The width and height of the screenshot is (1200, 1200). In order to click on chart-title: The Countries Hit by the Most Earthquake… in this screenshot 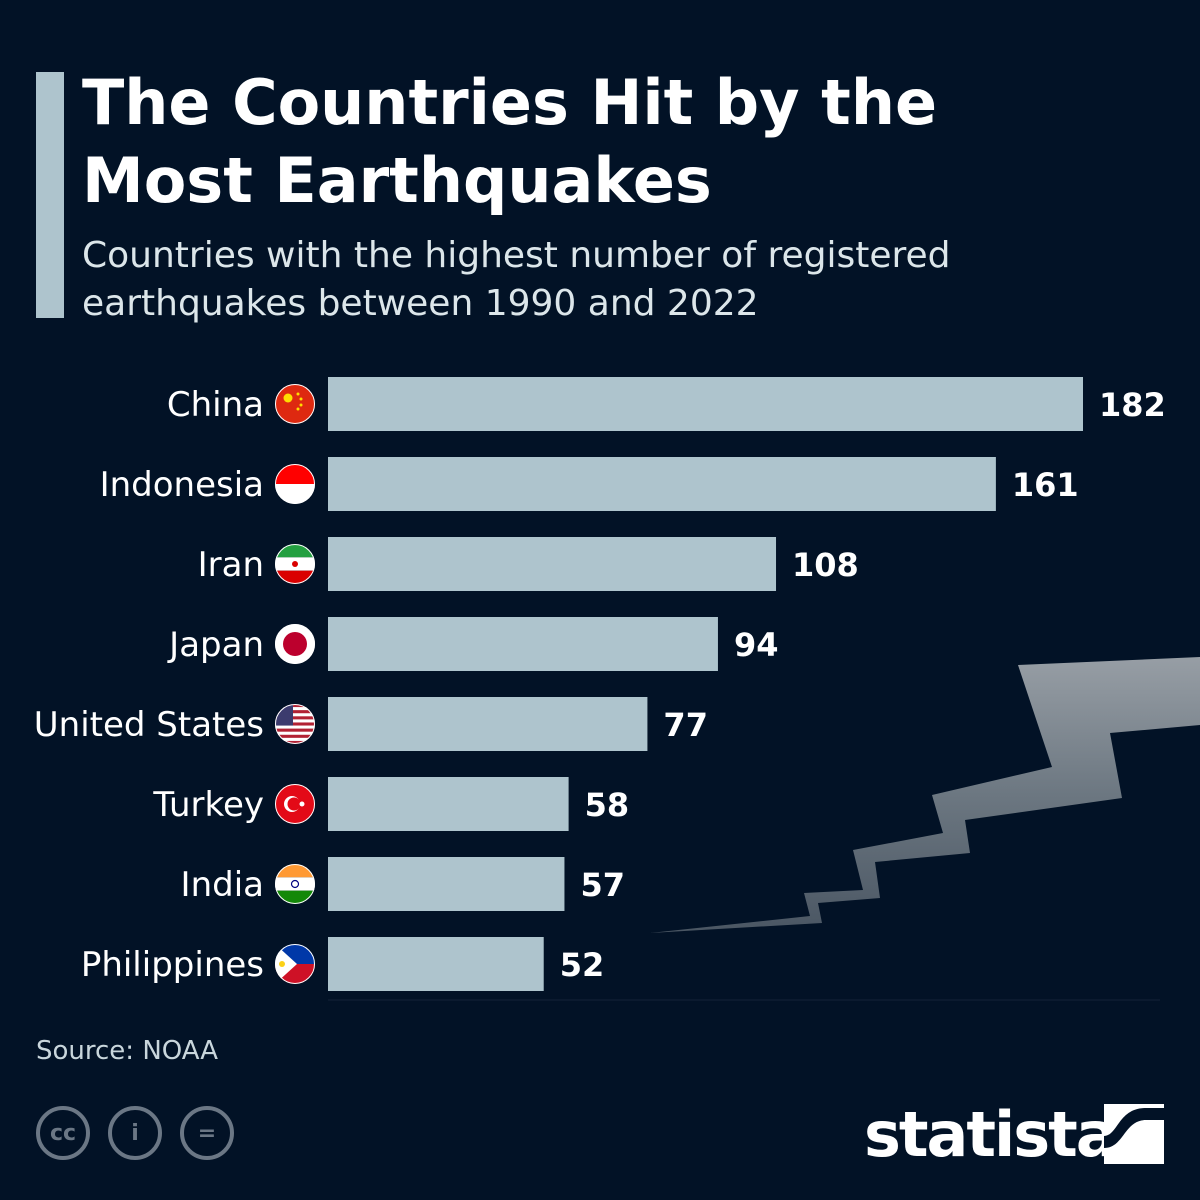, I will do `click(510, 141)`.